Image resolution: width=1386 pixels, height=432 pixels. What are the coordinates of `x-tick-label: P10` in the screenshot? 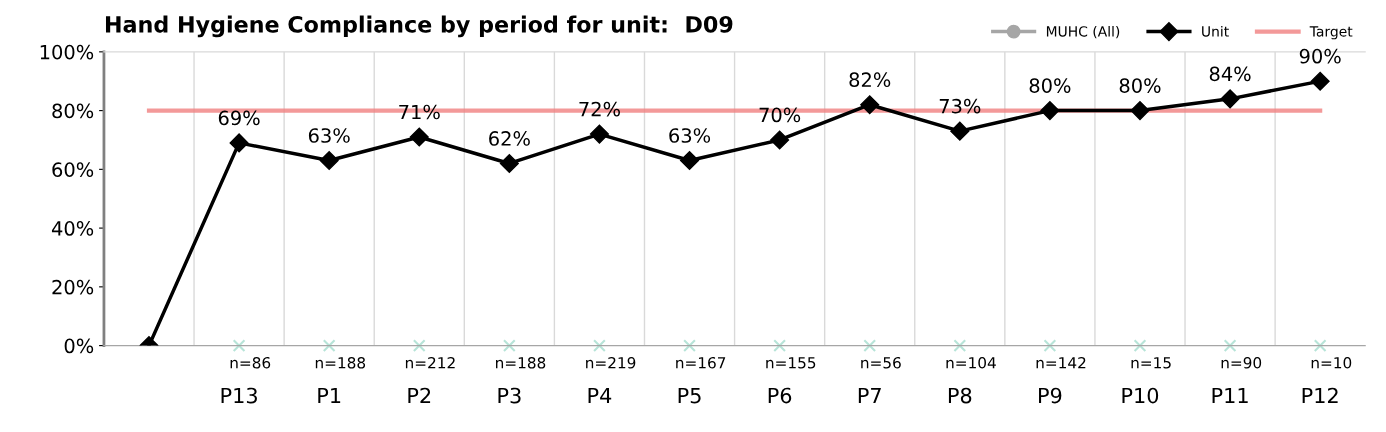 It's located at (1140, 395).